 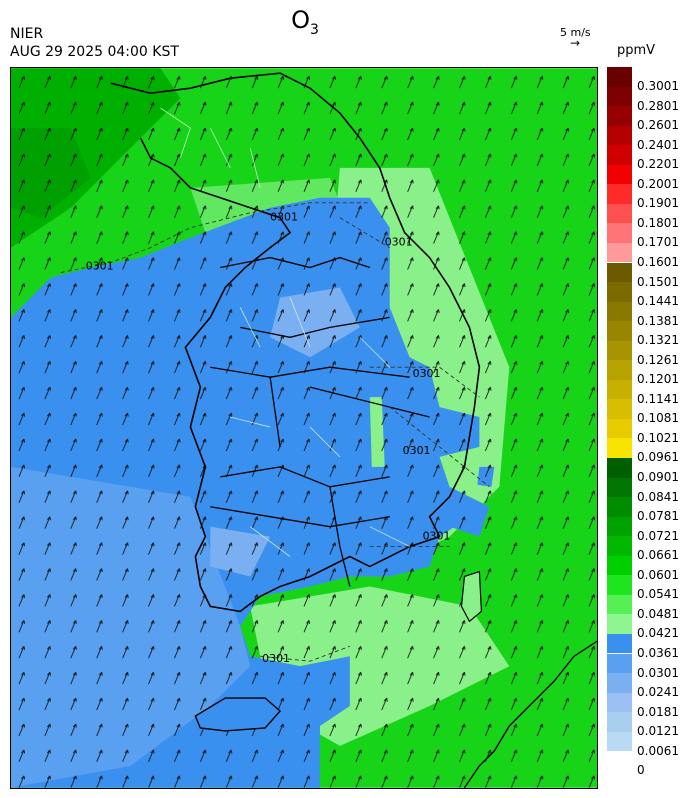 What do you see at coordinates (658, 105) in the screenshot?
I see `colorbar-label: 0.2801` at bounding box center [658, 105].